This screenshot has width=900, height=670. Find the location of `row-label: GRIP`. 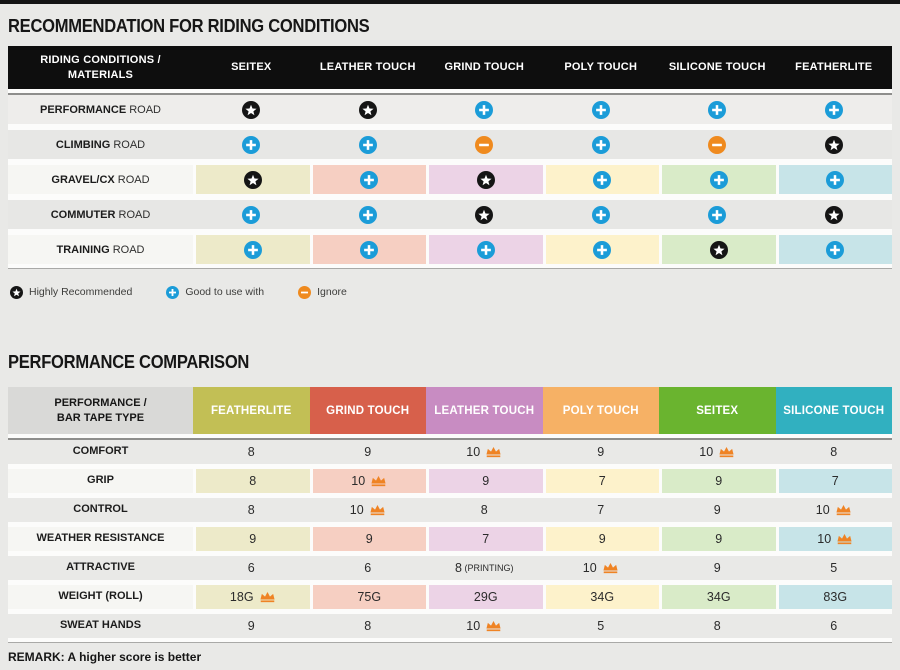

row-label: GRIP is located at coordinates (100, 481).